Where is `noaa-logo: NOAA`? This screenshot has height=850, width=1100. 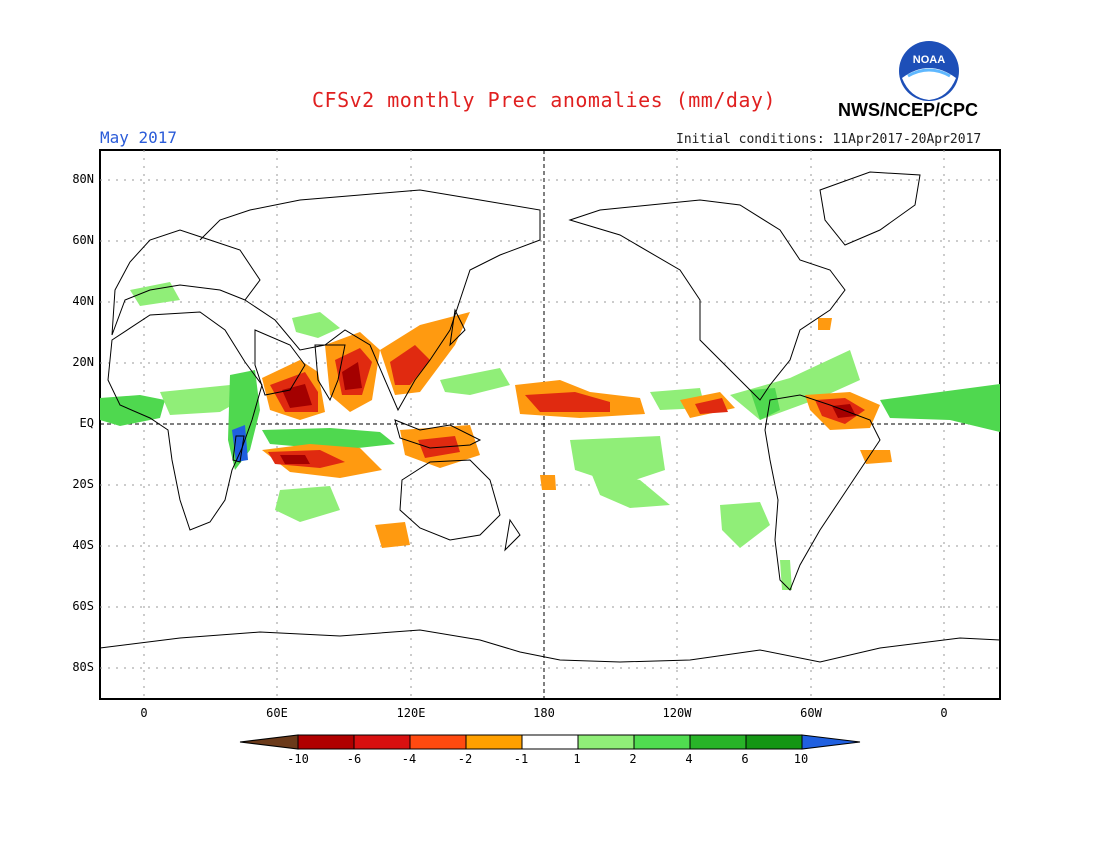 noaa-logo: NOAA is located at coordinates (929, 71).